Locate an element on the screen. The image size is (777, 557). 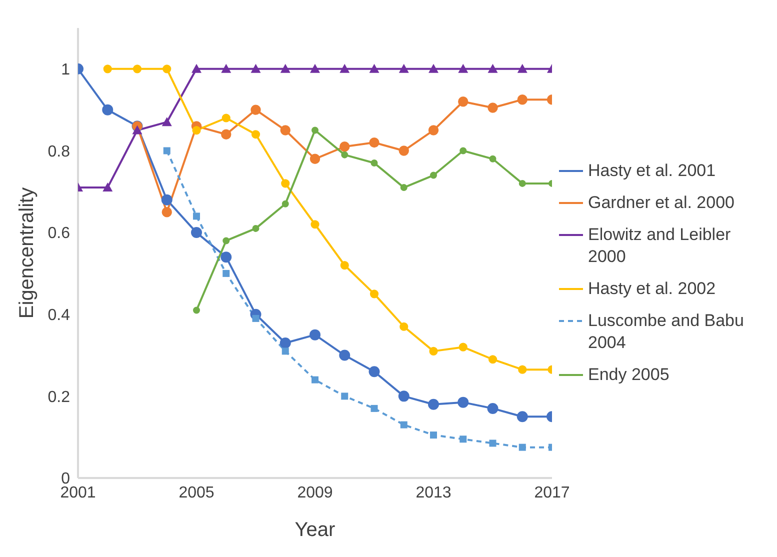
y-axis-title: Eigencentrality is located at coordinates (27, 253).